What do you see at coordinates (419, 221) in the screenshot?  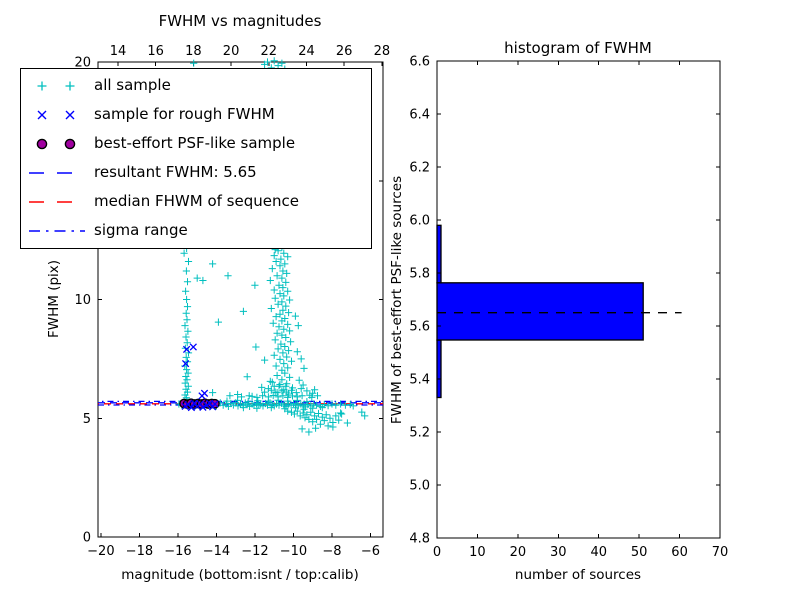 I see `tick-label: 6.0` at bounding box center [419, 221].